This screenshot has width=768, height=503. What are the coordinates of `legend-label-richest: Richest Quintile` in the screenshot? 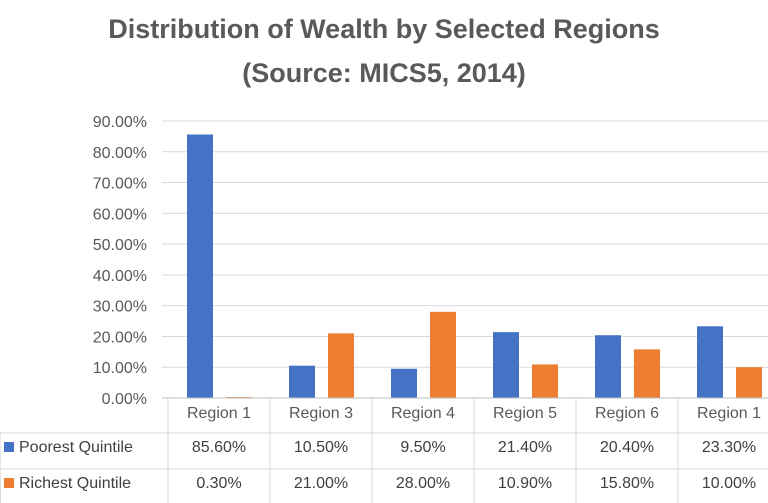 It's located at (75, 483).